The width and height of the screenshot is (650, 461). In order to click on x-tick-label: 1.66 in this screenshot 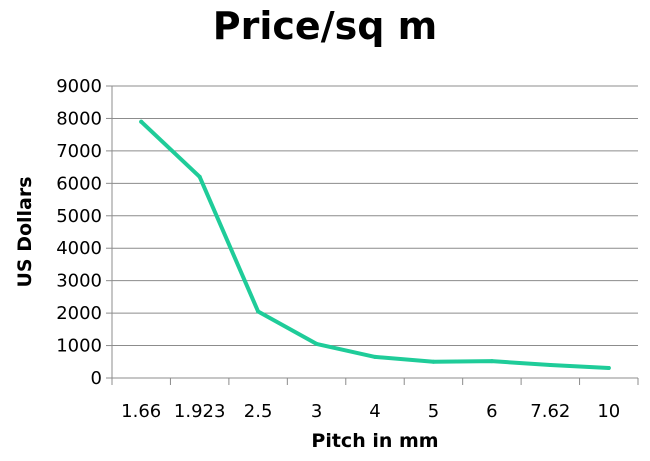, I will do `click(141, 411)`.